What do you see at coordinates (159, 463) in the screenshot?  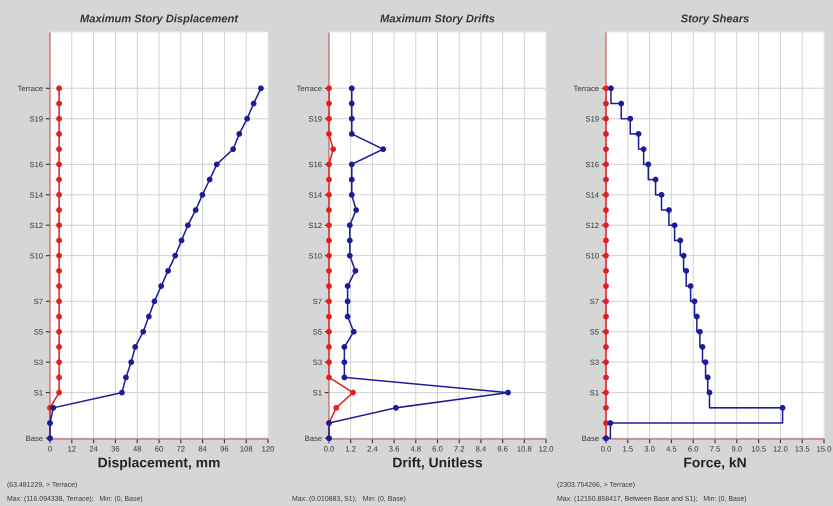 I see `x-axis-title: Displacement, mm` at bounding box center [159, 463].